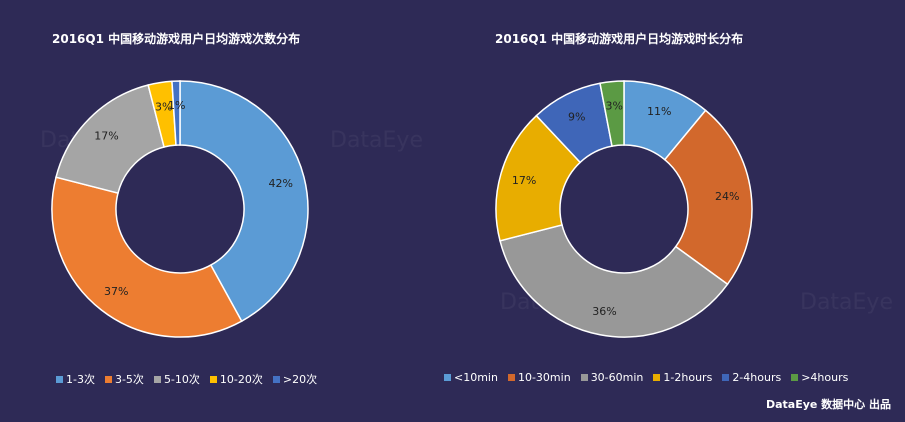 Image resolution: width=905 pixels, height=422 pixels. Describe the element at coordinates (241, 379) in the screenshot. I see `legend-label: 10-20次` at that location.